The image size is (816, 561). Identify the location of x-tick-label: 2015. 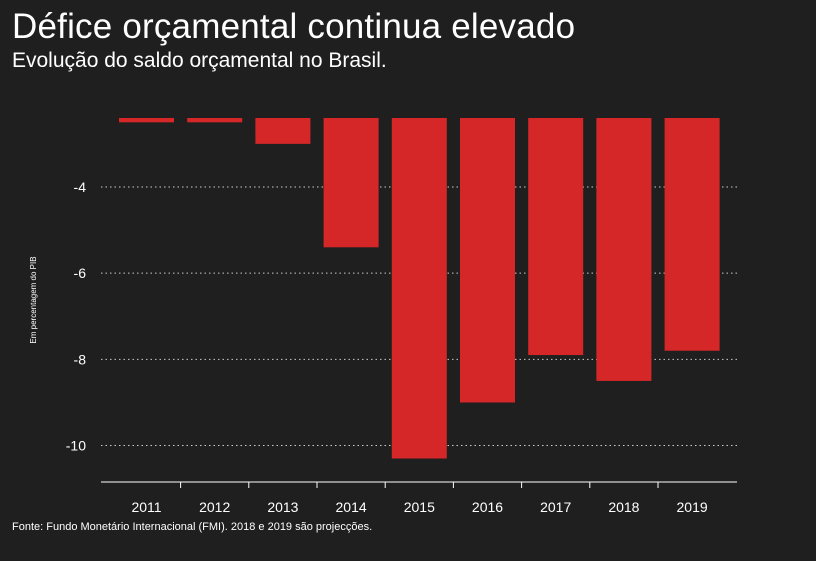
(419, 507).